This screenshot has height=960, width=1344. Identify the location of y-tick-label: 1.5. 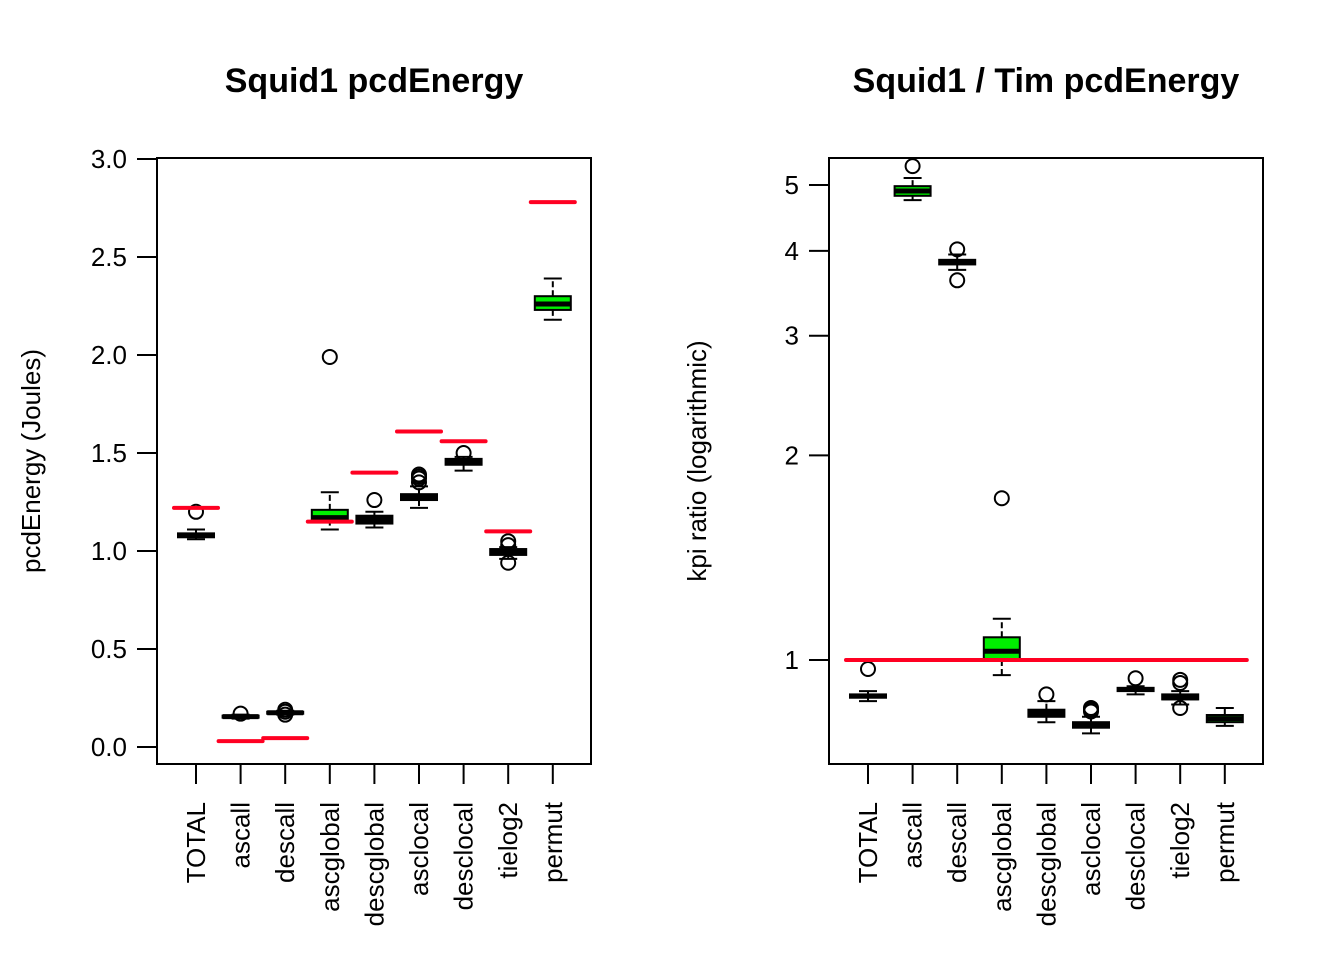
(109, 453).